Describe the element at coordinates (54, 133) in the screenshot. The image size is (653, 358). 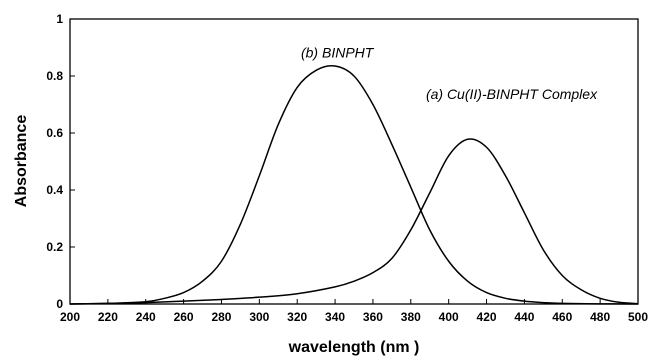
I see `y-tick-label: 0.6` at that location.